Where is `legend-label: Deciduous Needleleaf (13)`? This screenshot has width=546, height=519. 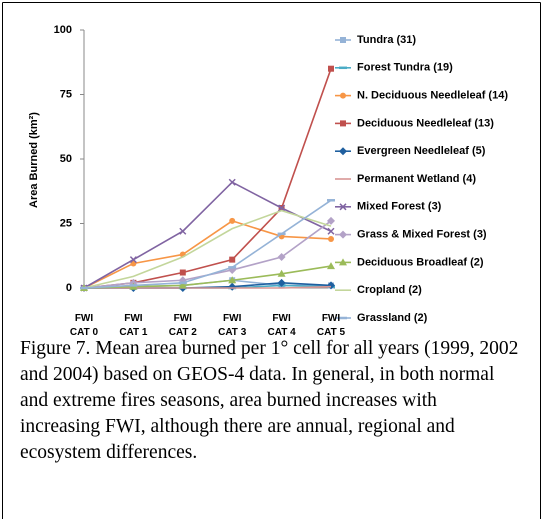
legend-label: Deciduous Needleleaf (13) is located at coordinates (425, 123).